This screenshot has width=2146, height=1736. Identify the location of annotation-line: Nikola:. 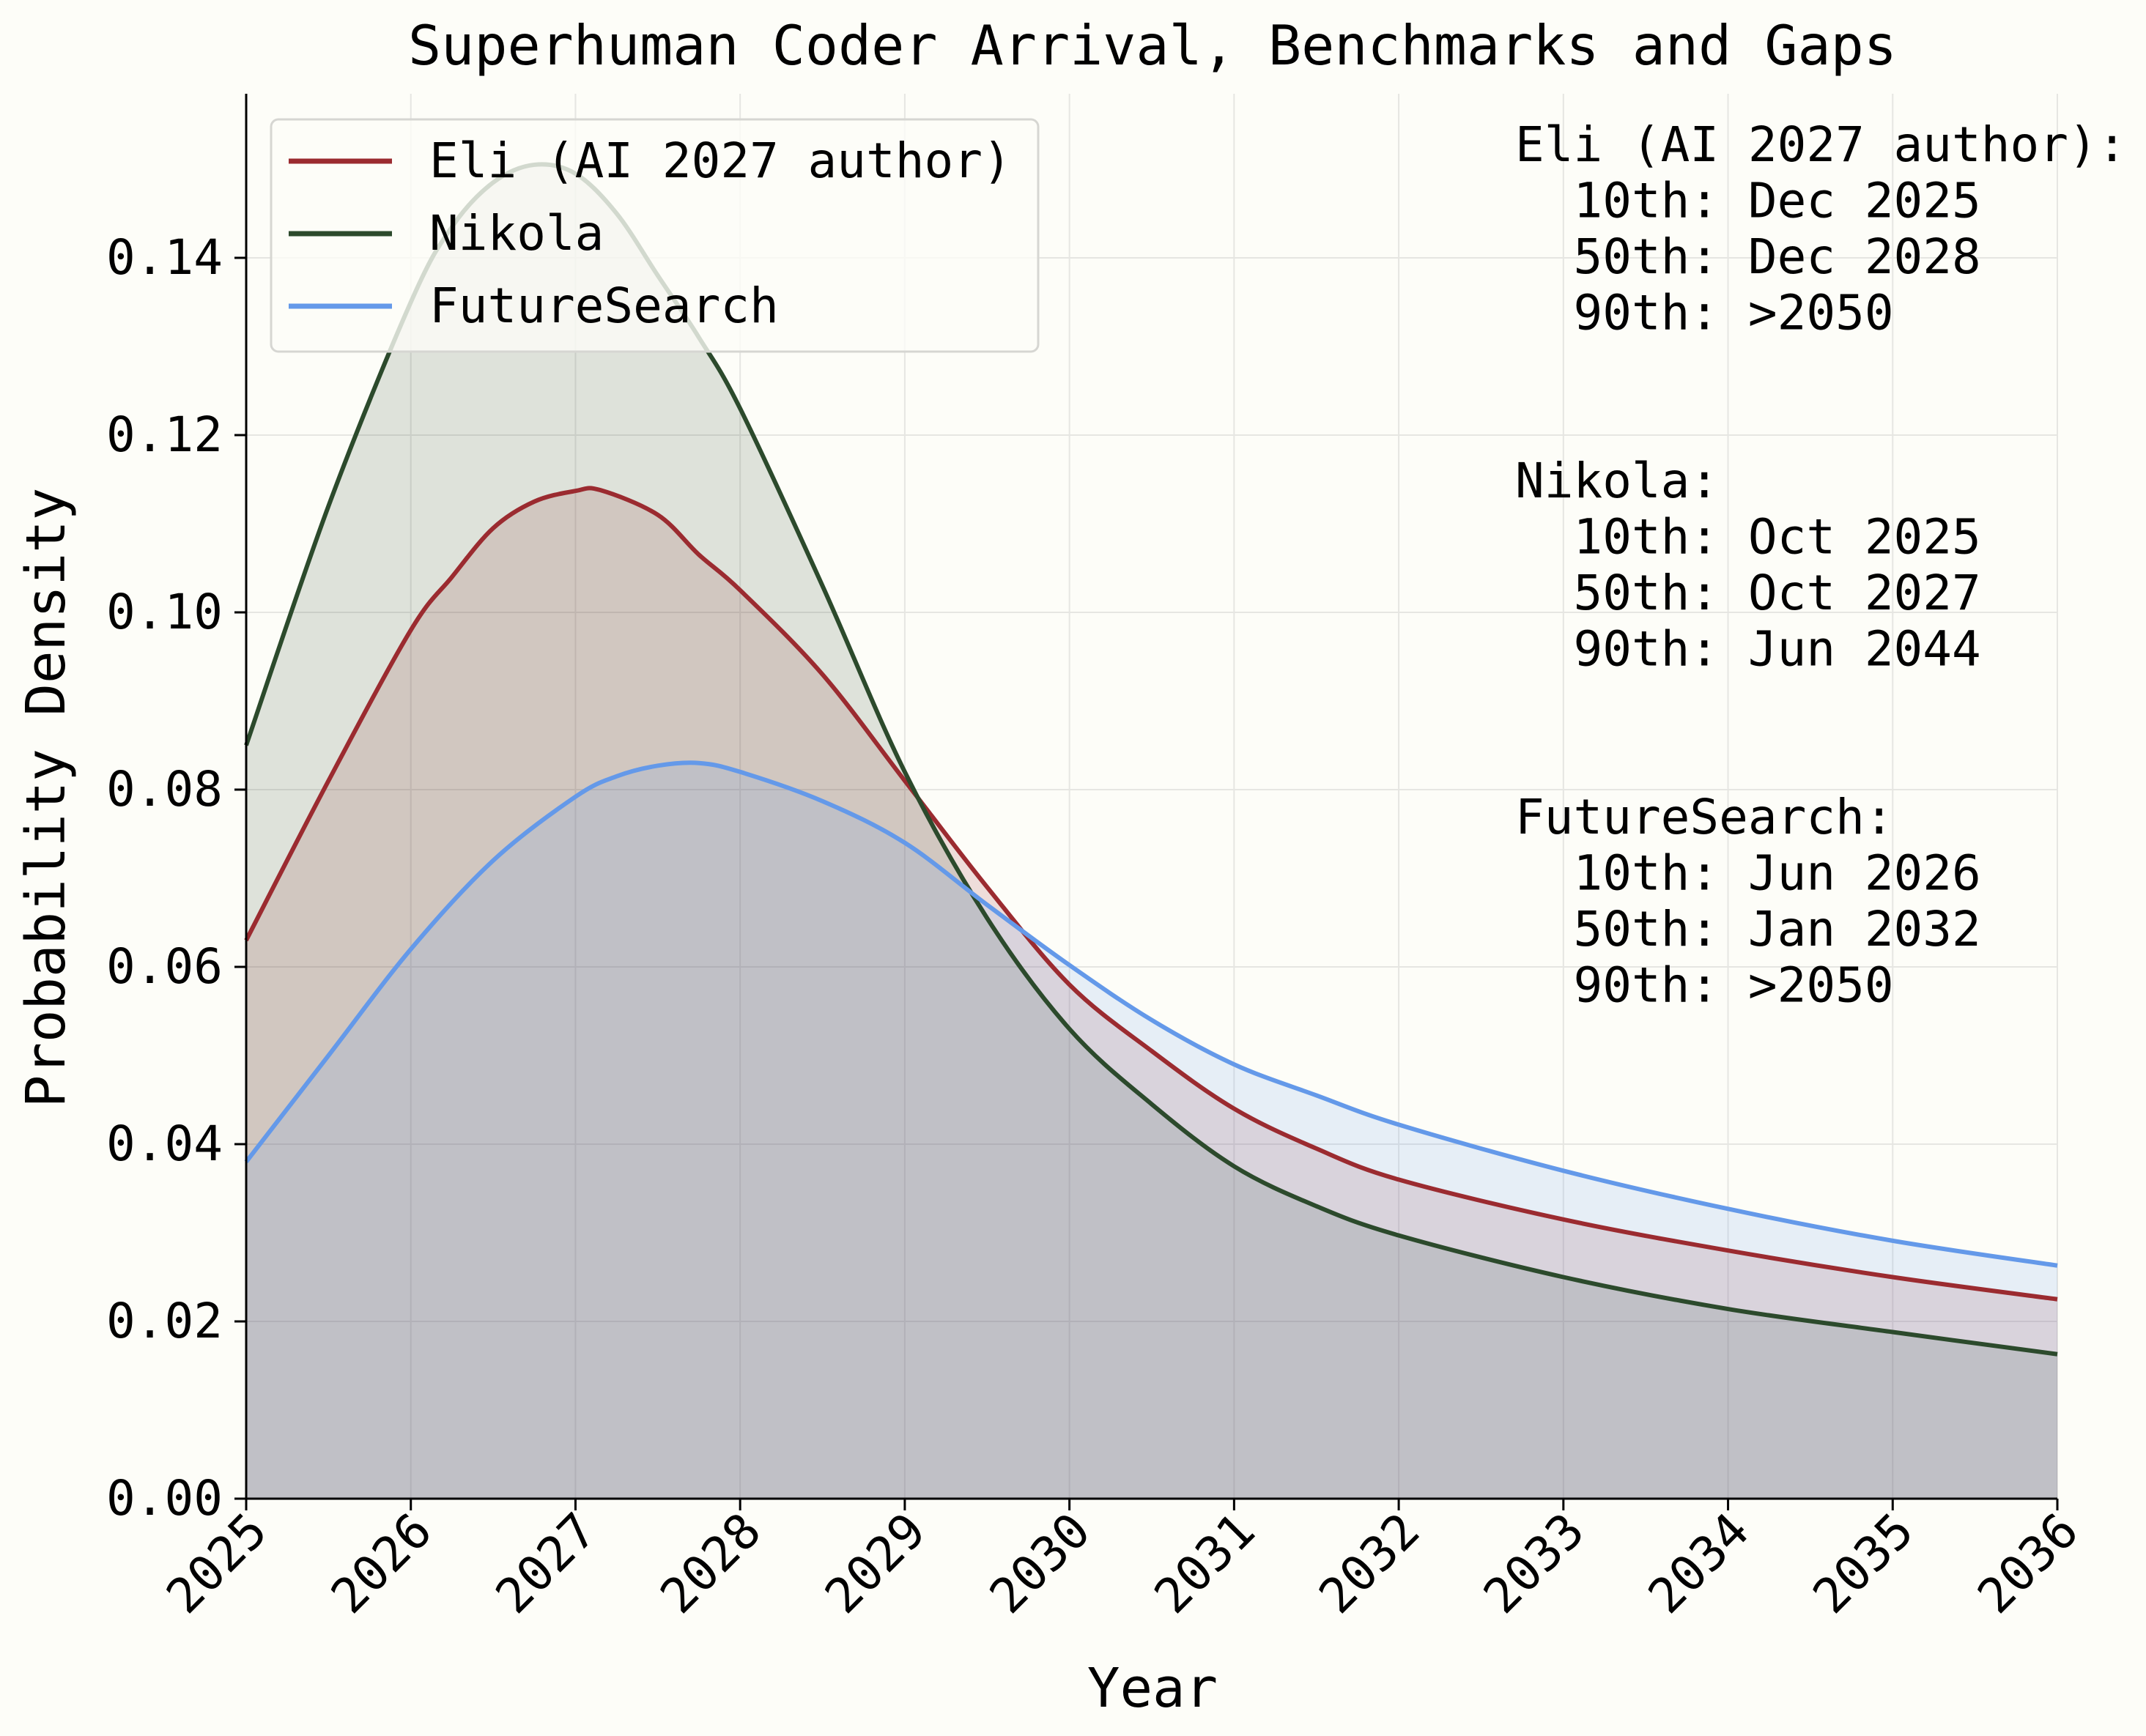
(1617, 481).